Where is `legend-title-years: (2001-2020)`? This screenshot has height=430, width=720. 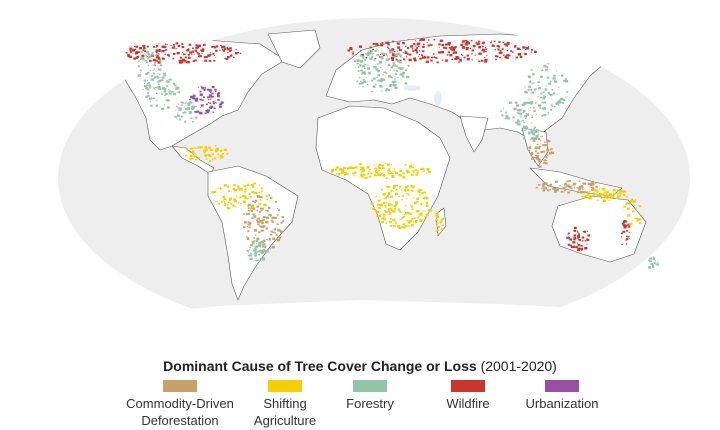 legend-title-years: (2001-2020) is located at coordinates (518, 366).